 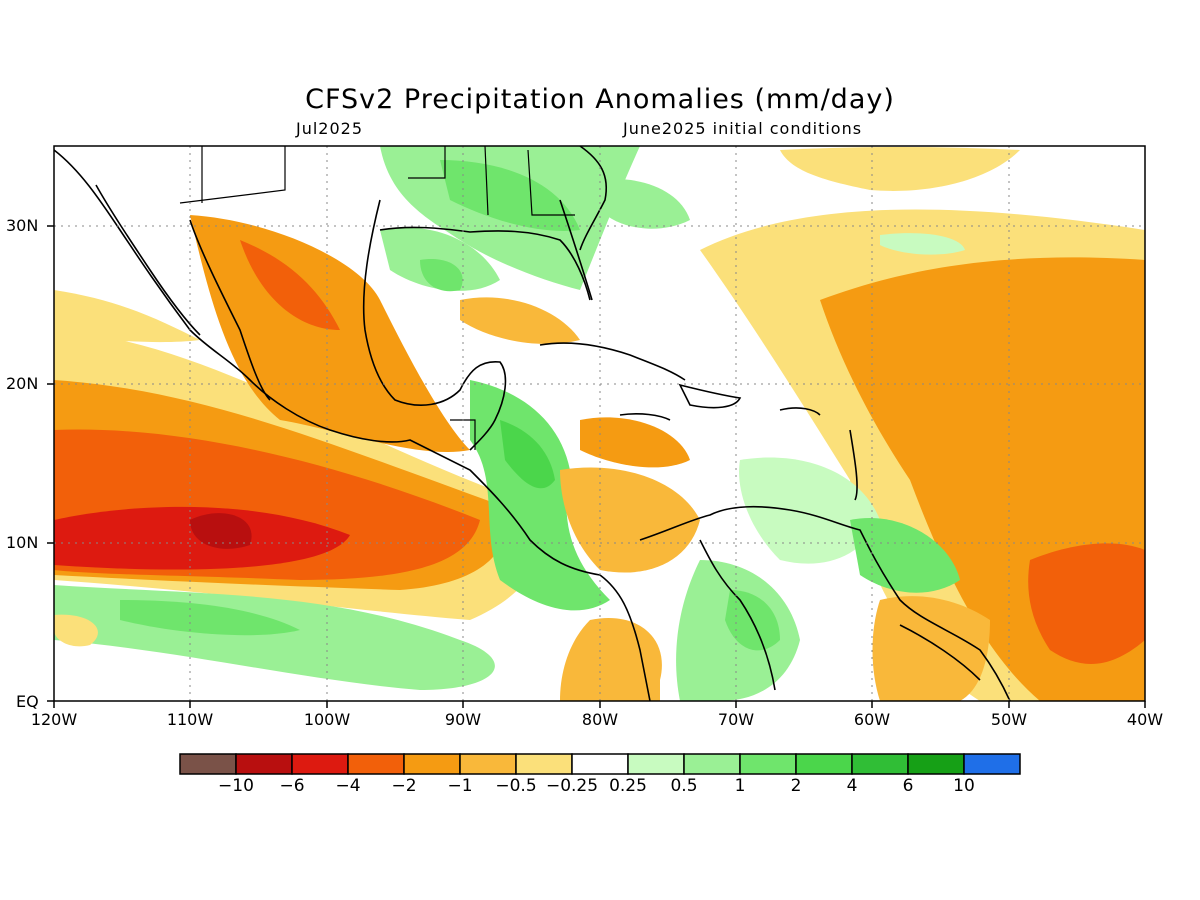 What do you see at coordinates (377, 297) in the screenshot?
I see `political-borders` at bounding box center [377, 297].